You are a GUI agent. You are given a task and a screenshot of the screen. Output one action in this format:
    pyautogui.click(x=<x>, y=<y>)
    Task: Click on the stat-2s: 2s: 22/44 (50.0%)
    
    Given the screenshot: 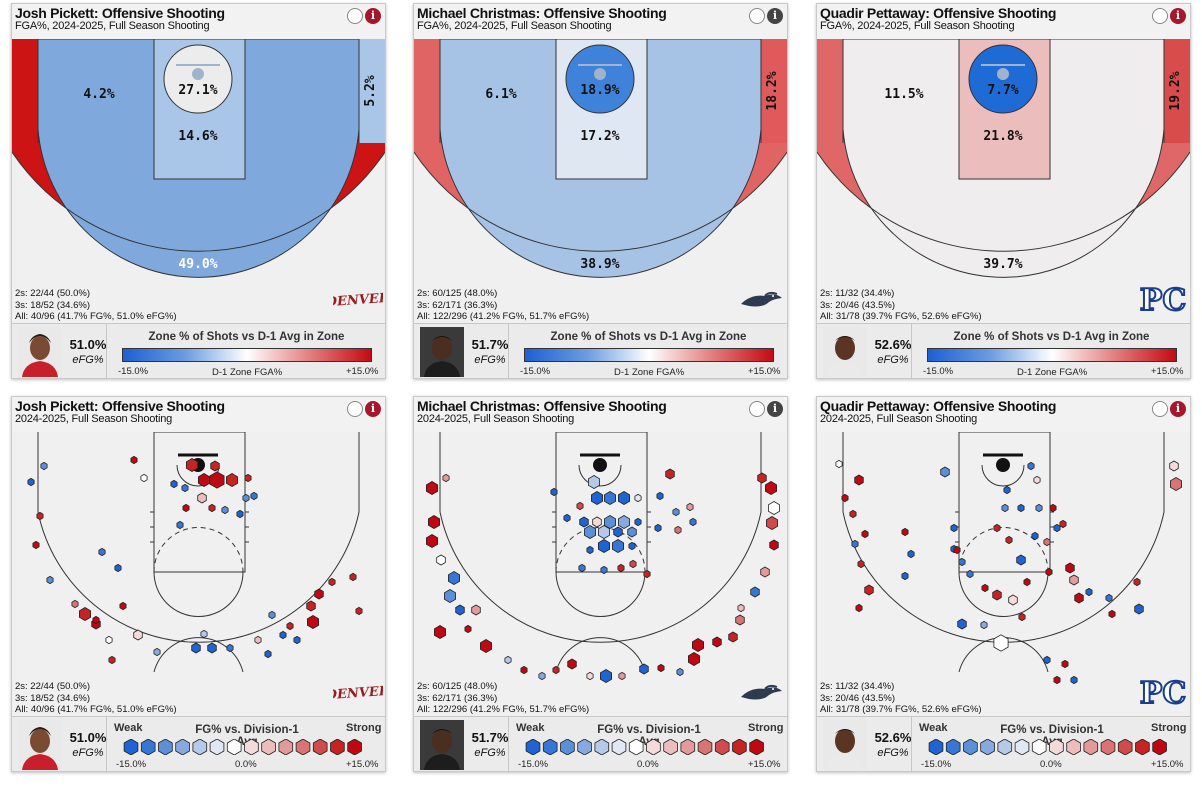 What is the action you would take?
    pyautogui.click(x=52, y=293)
    